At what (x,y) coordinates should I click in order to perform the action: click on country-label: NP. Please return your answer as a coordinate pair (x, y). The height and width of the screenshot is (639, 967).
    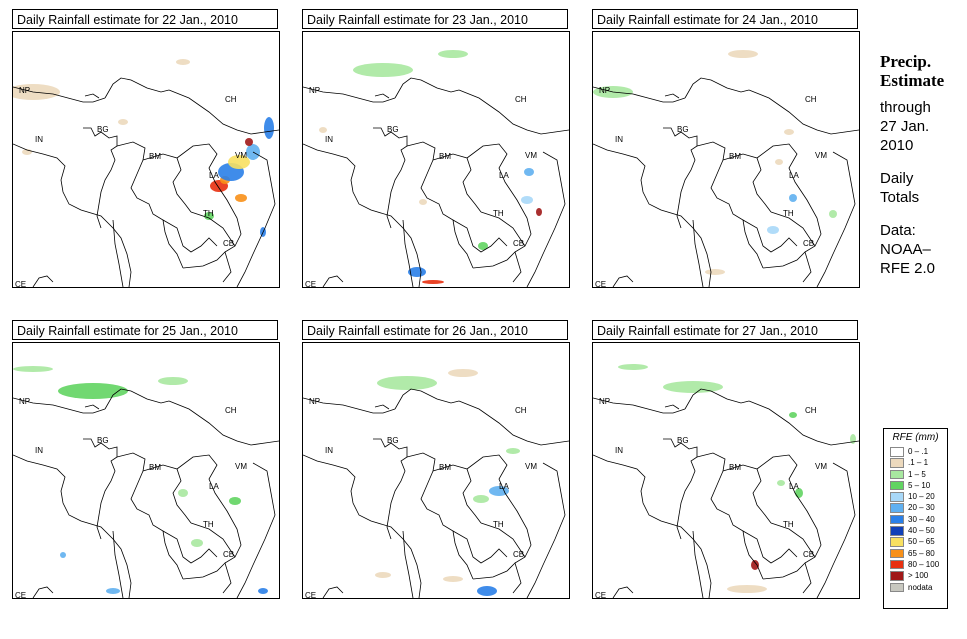
    Looking at the image, I should click on (314, 90).